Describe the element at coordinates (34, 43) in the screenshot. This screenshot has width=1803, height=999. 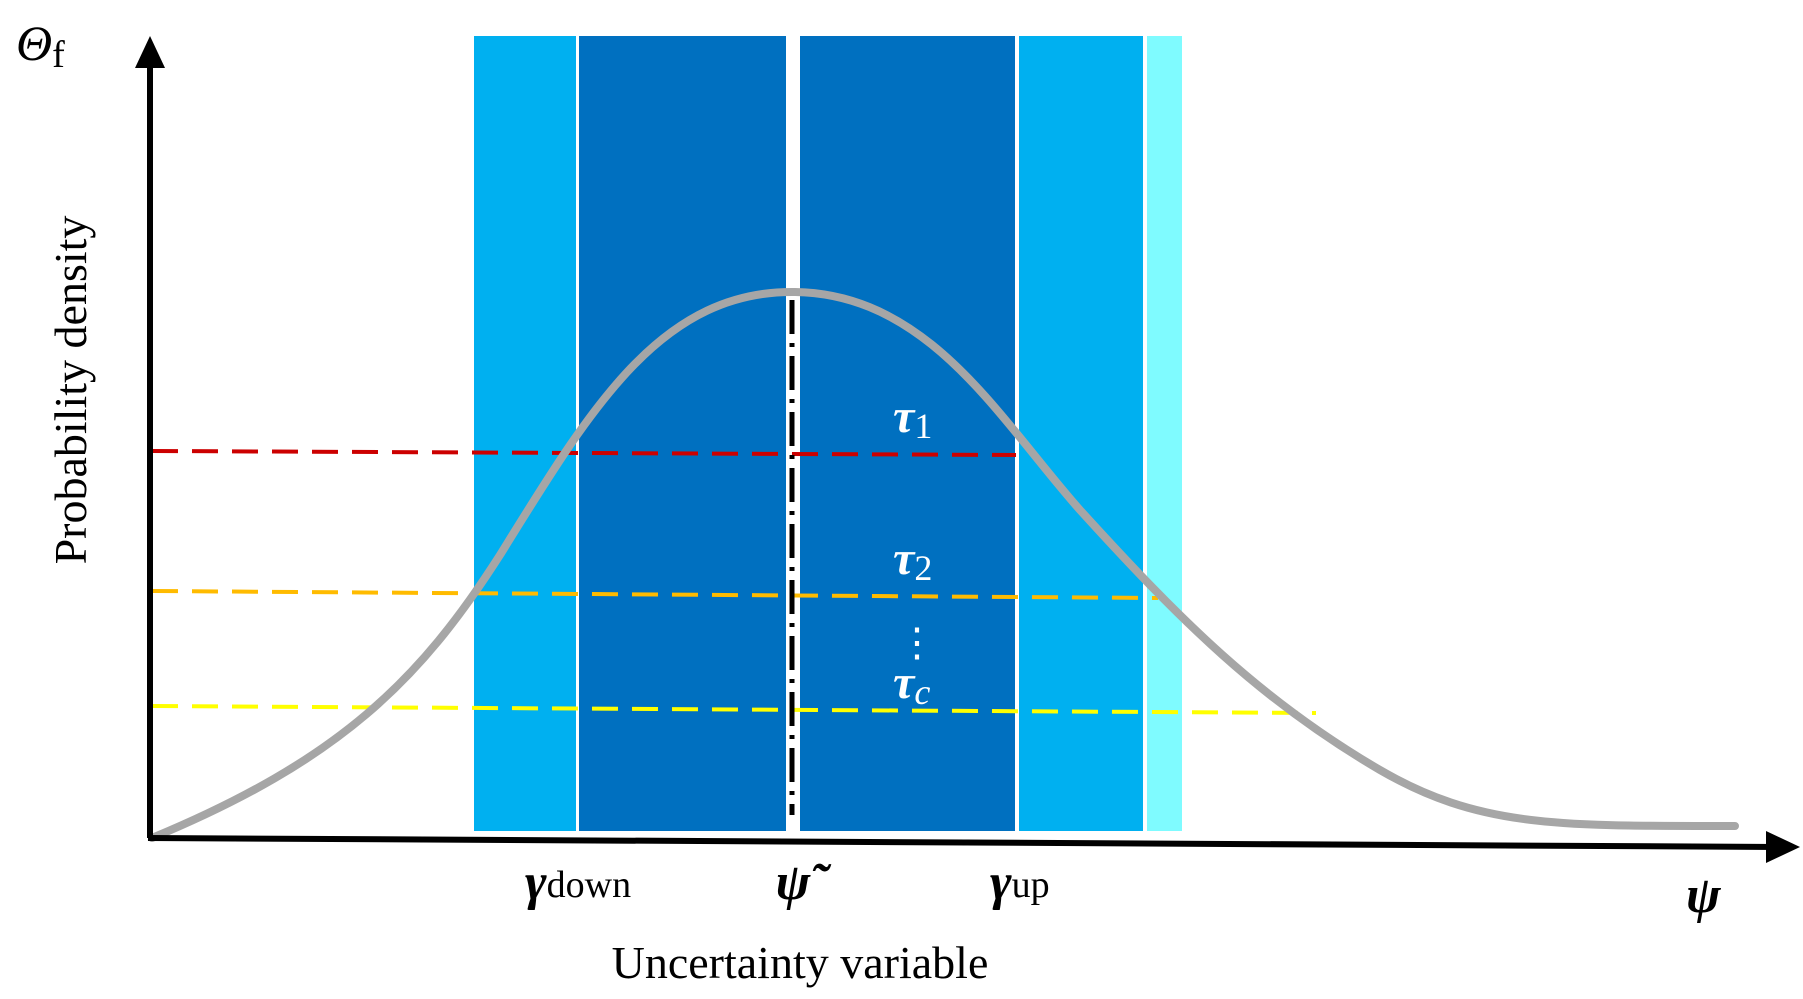
I see `y-axis-symbol: Θ` at that location.